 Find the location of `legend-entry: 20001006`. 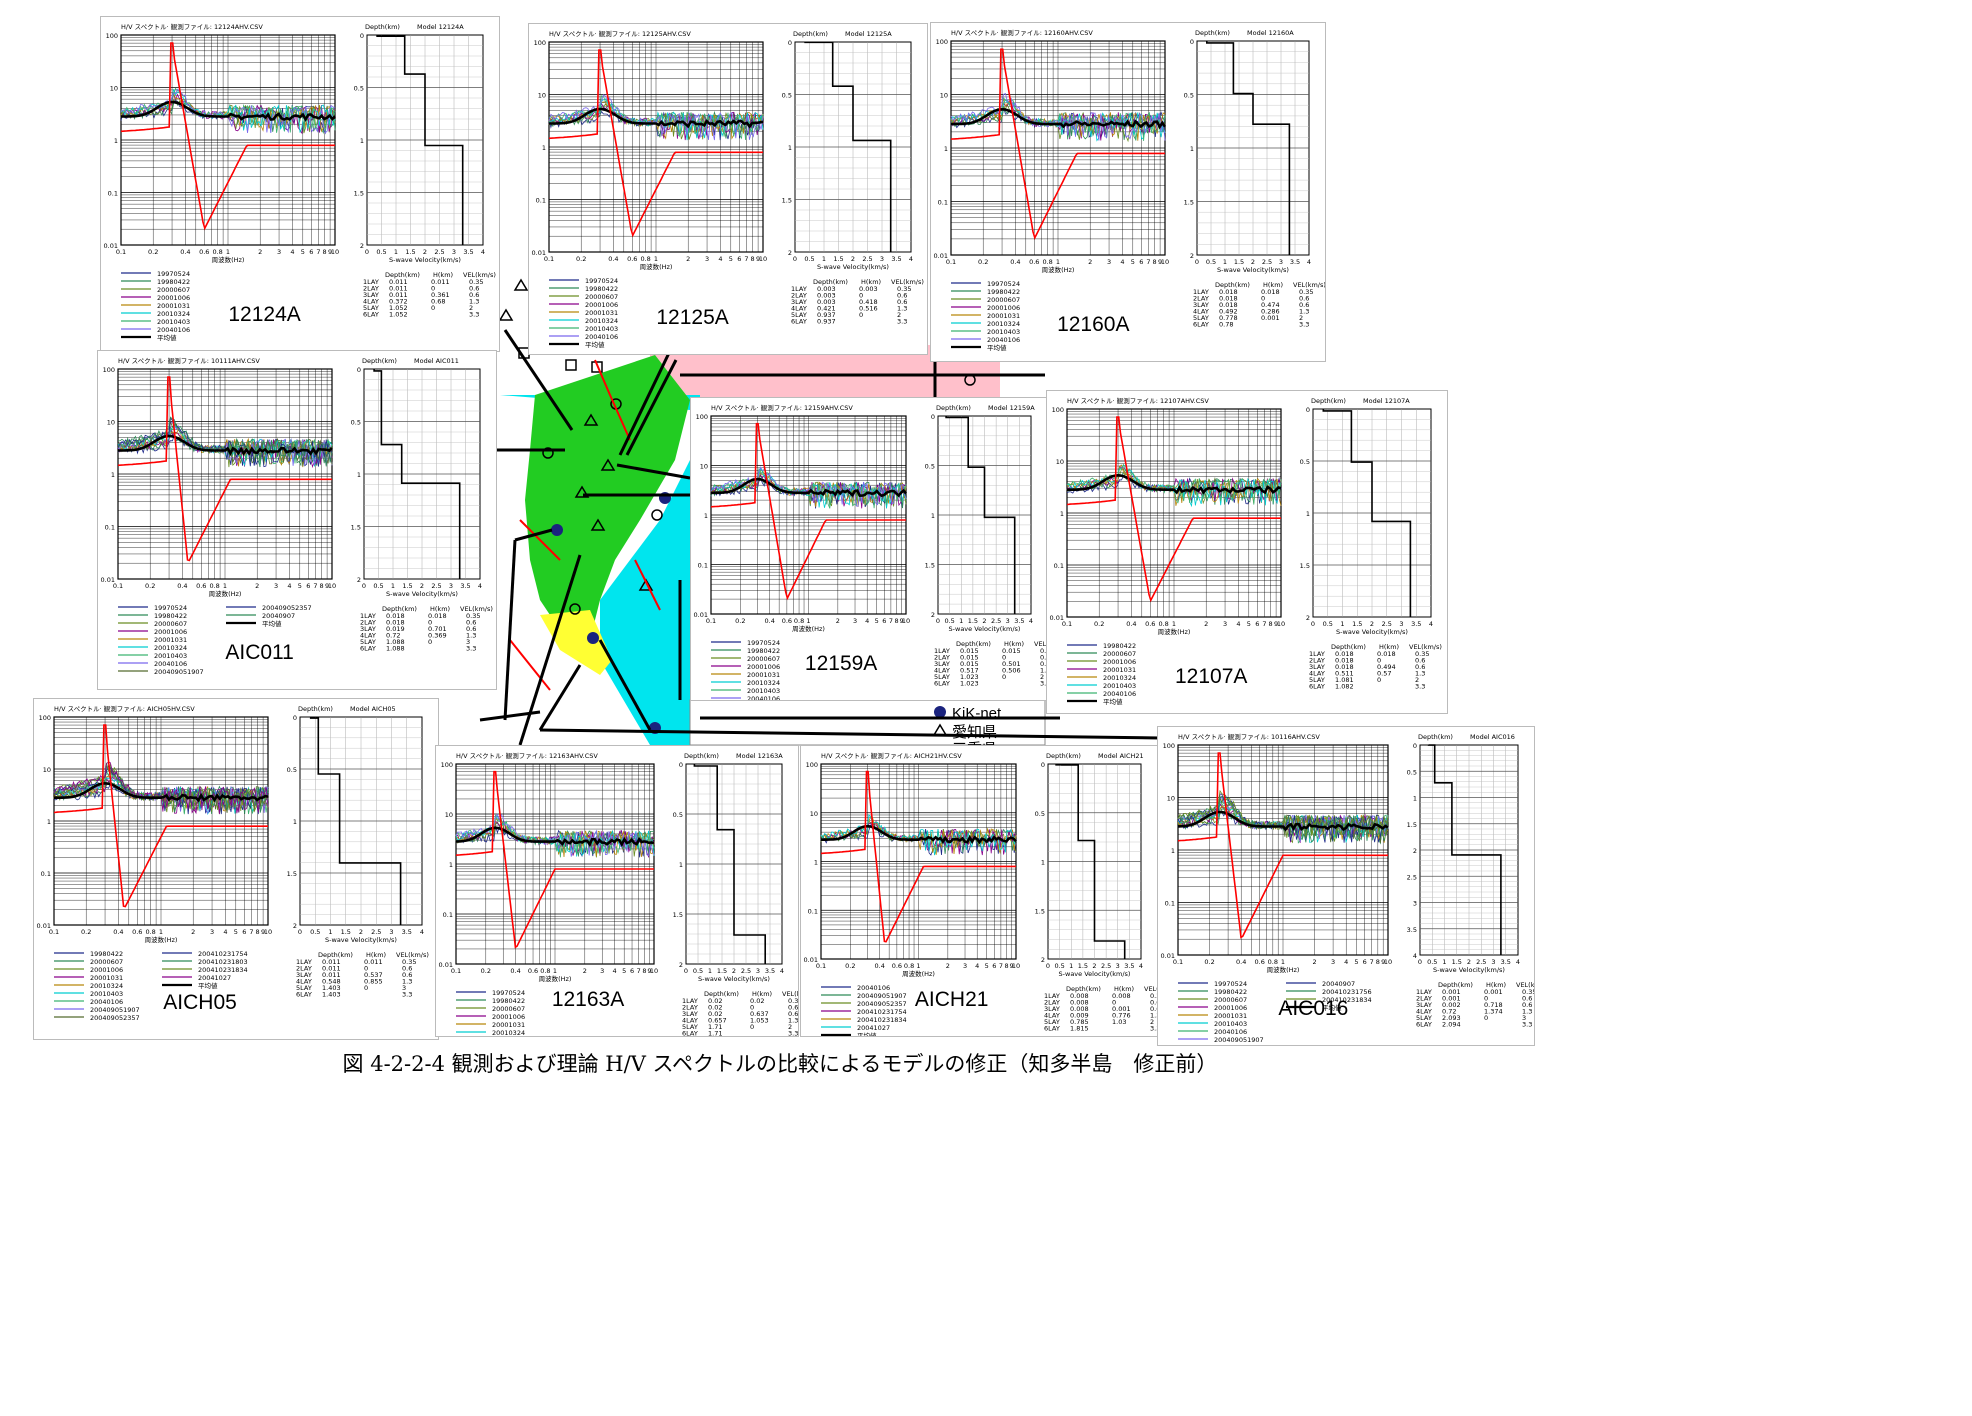

legend-entry: 20001006 is located at coordinates (1119, 662).